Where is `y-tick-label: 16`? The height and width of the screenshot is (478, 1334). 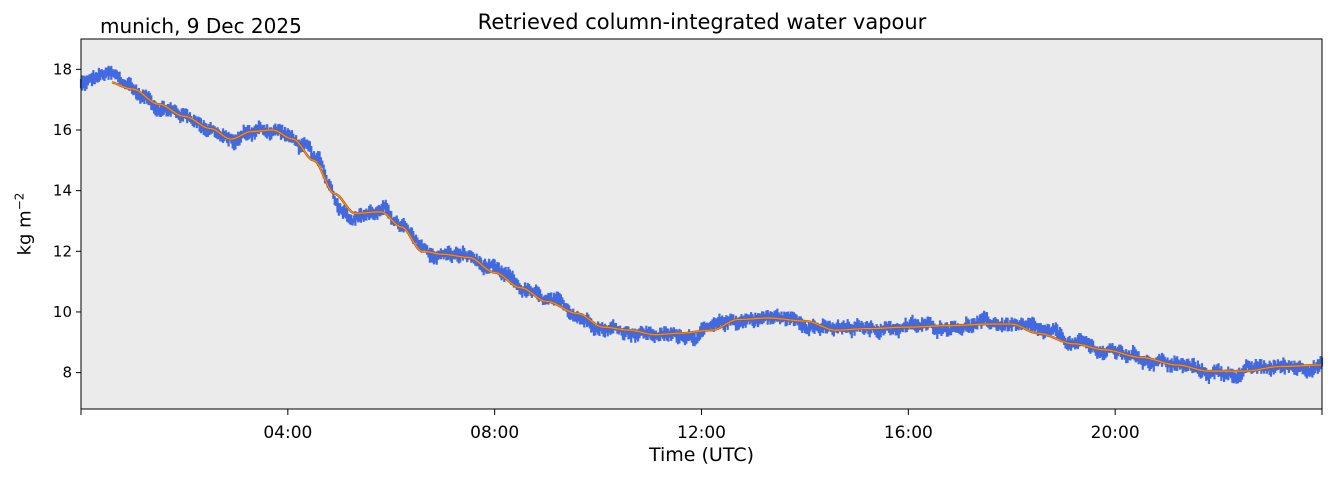
y-tick-label: 16 is located at coordinates (62, 130).